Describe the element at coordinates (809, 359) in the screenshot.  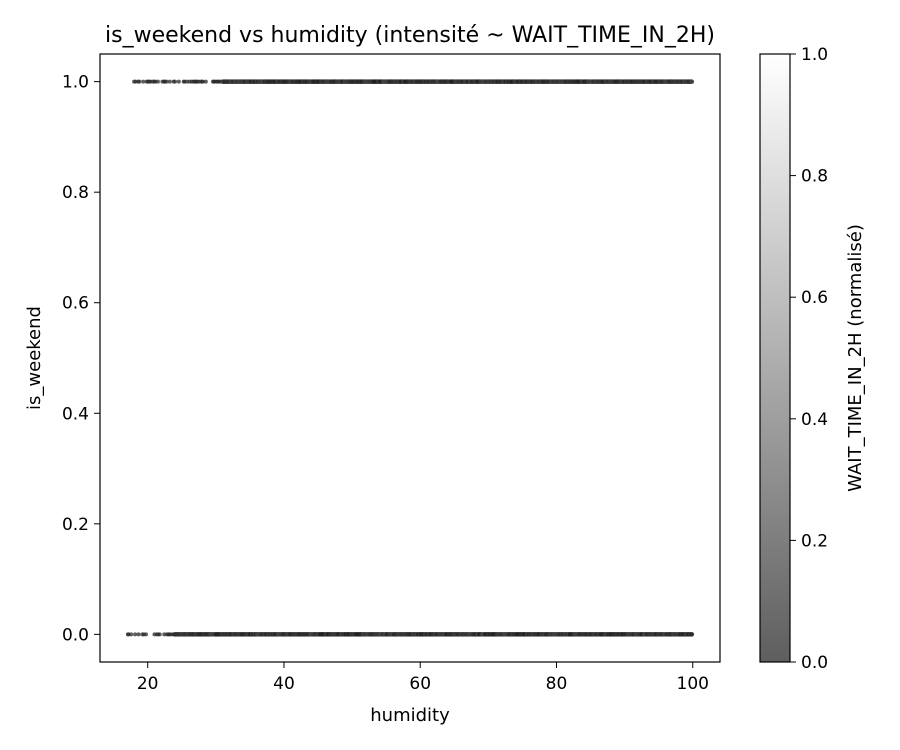
I see `colorbar-ticks: 0.0 0.2 0.4 0.6 0.8 1.0` at that location.